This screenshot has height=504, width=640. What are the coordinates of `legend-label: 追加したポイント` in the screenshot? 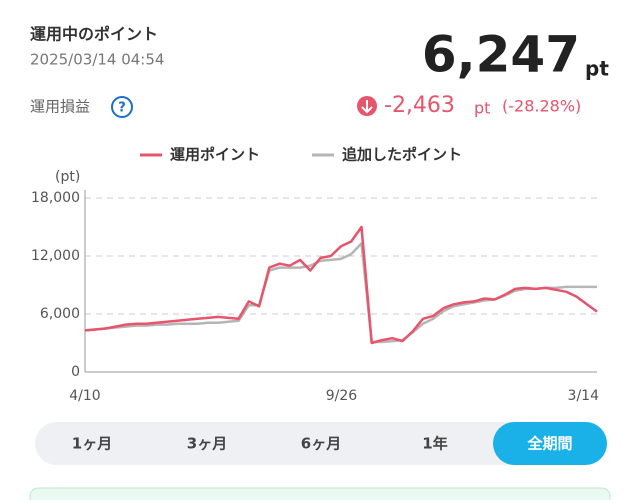 It's located at (402, 155).